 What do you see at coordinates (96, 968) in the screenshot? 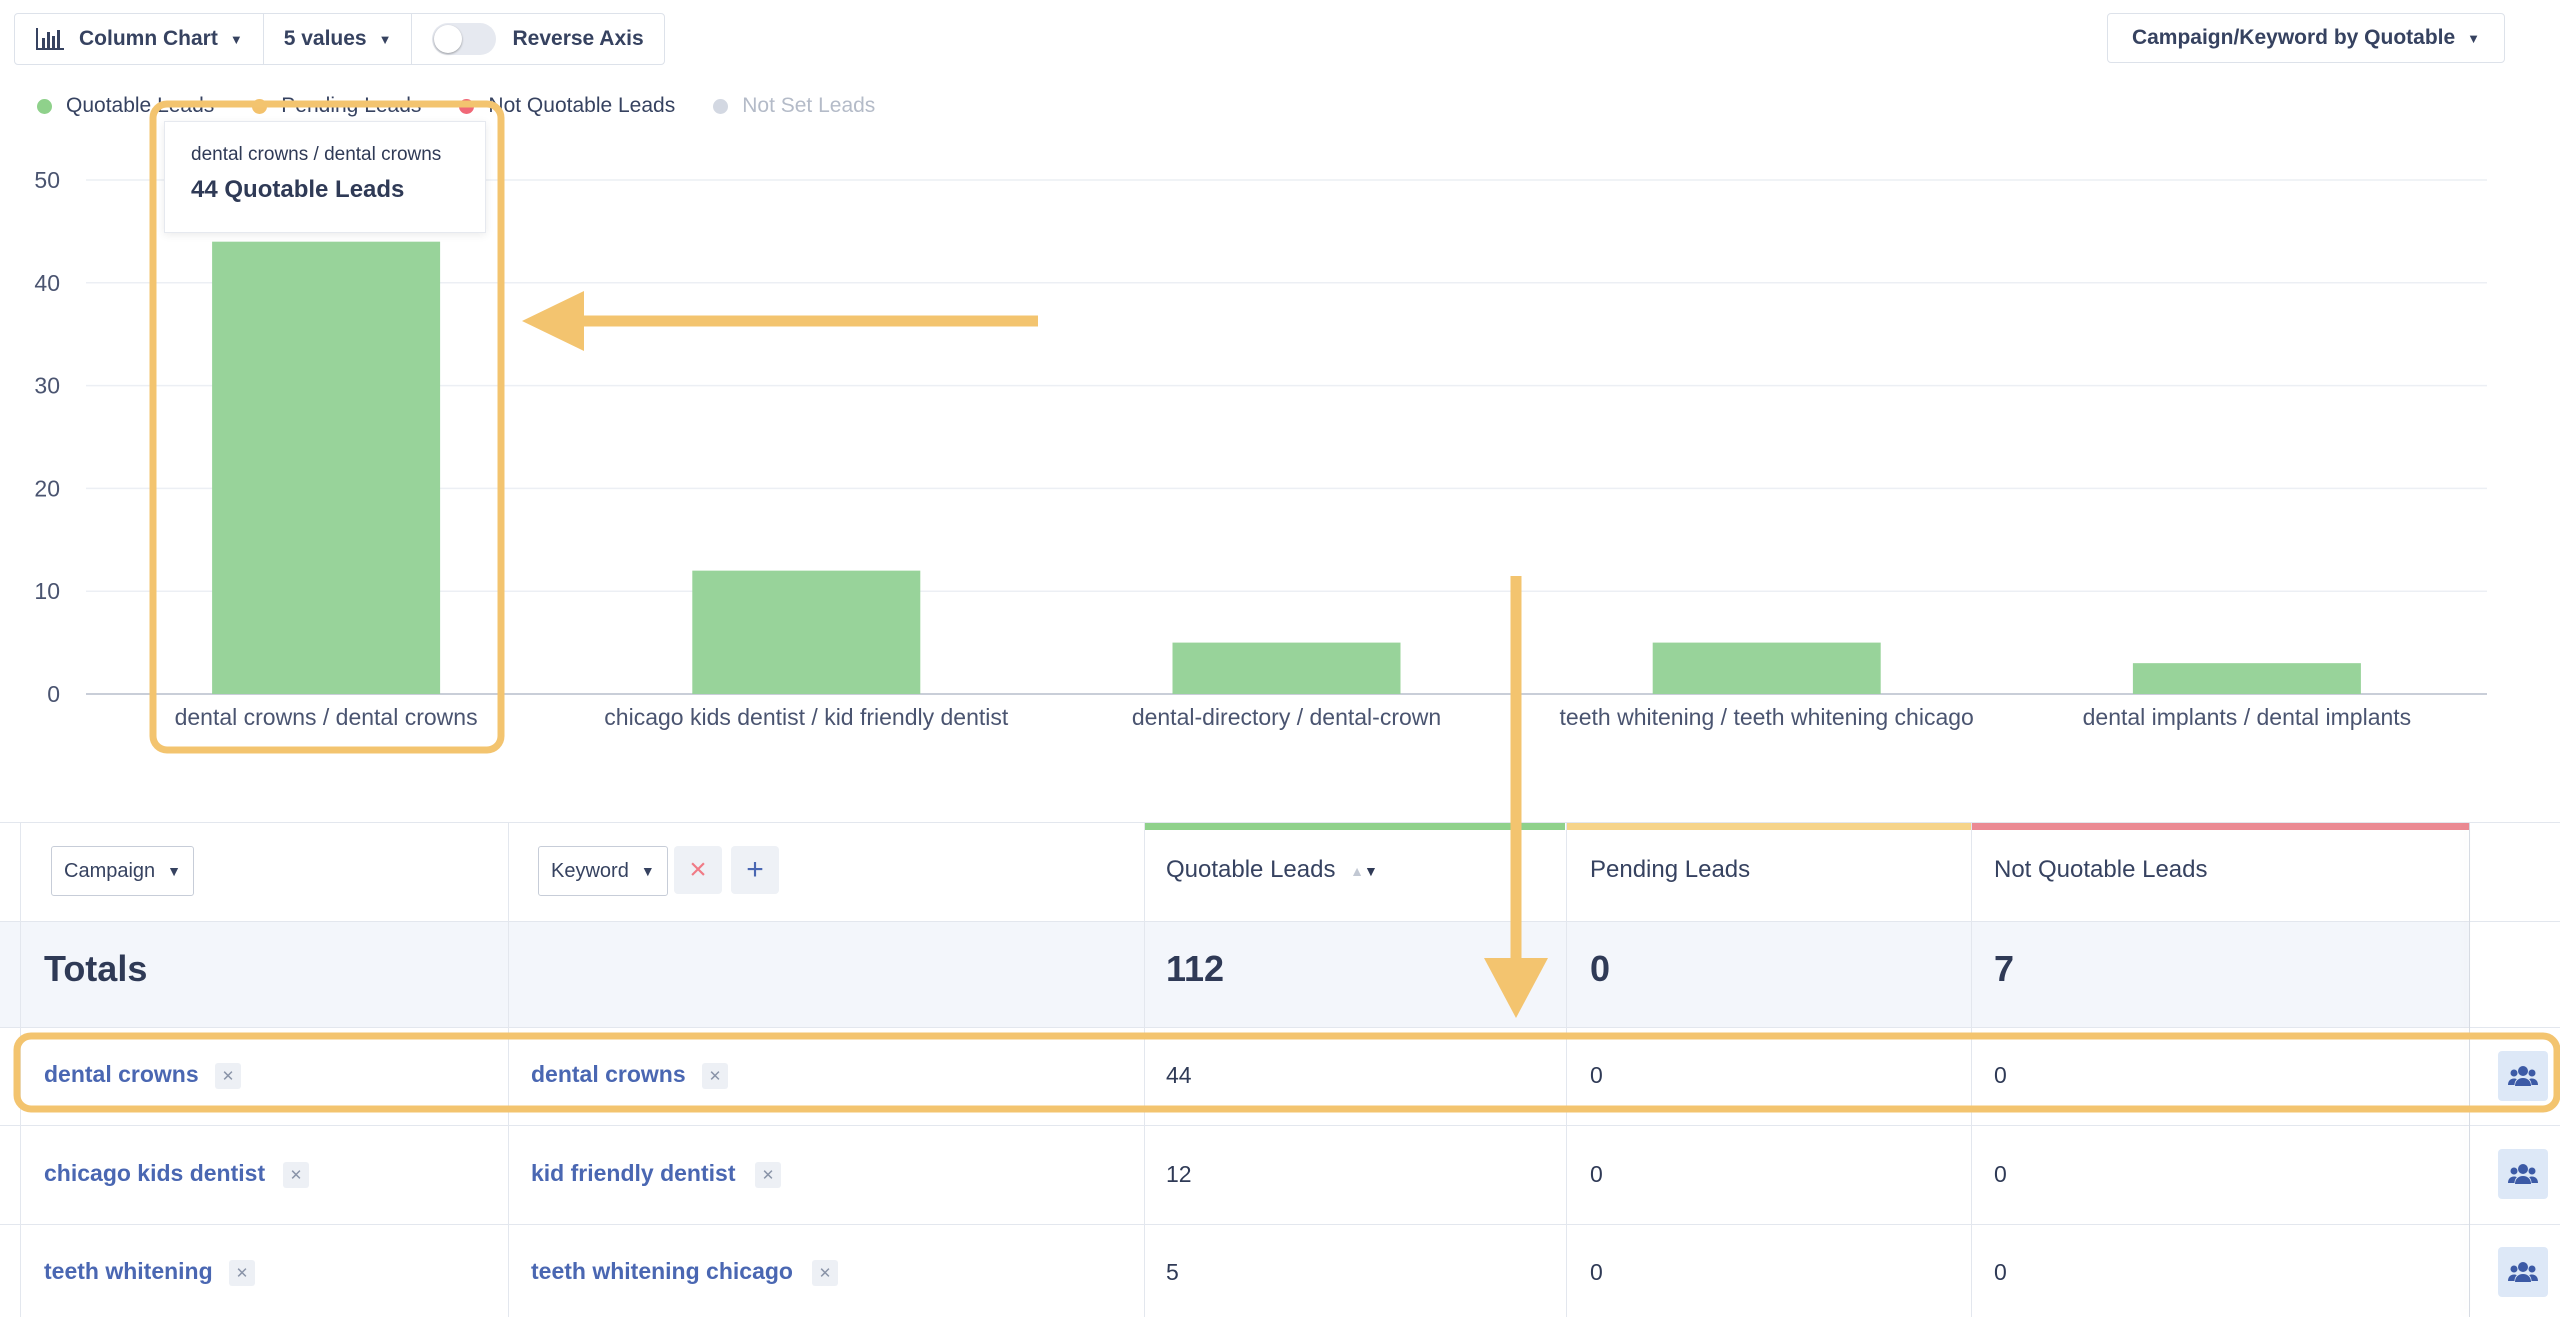
I see `totals-label: Totals` at bounding box center [96, 968].